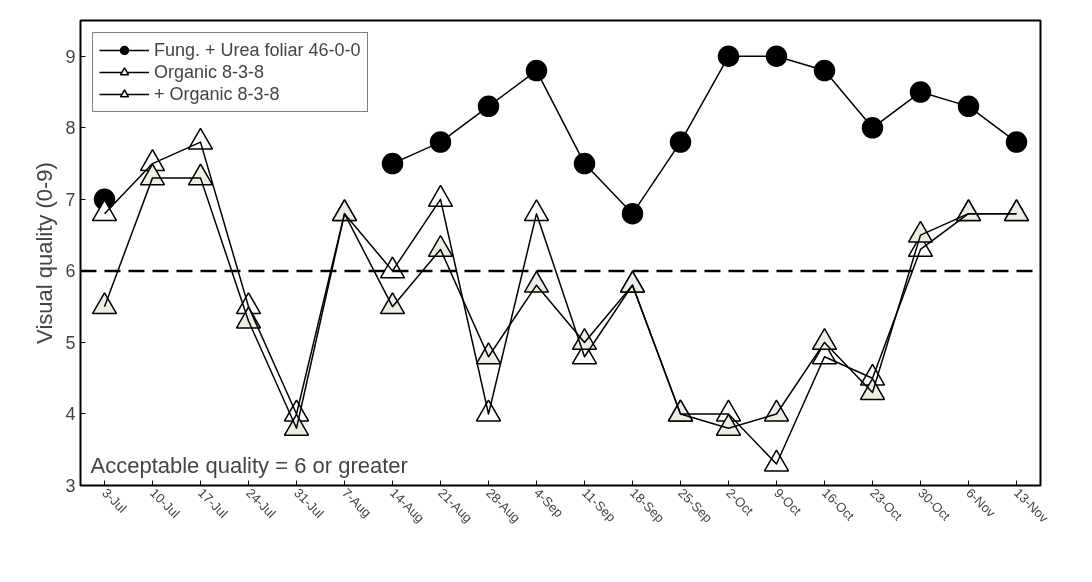 This screenshot has height=582, width=1092. Describe the element at coordinates (70, 56) in the screenshot. I see `y-tick-label: 9` at that location.